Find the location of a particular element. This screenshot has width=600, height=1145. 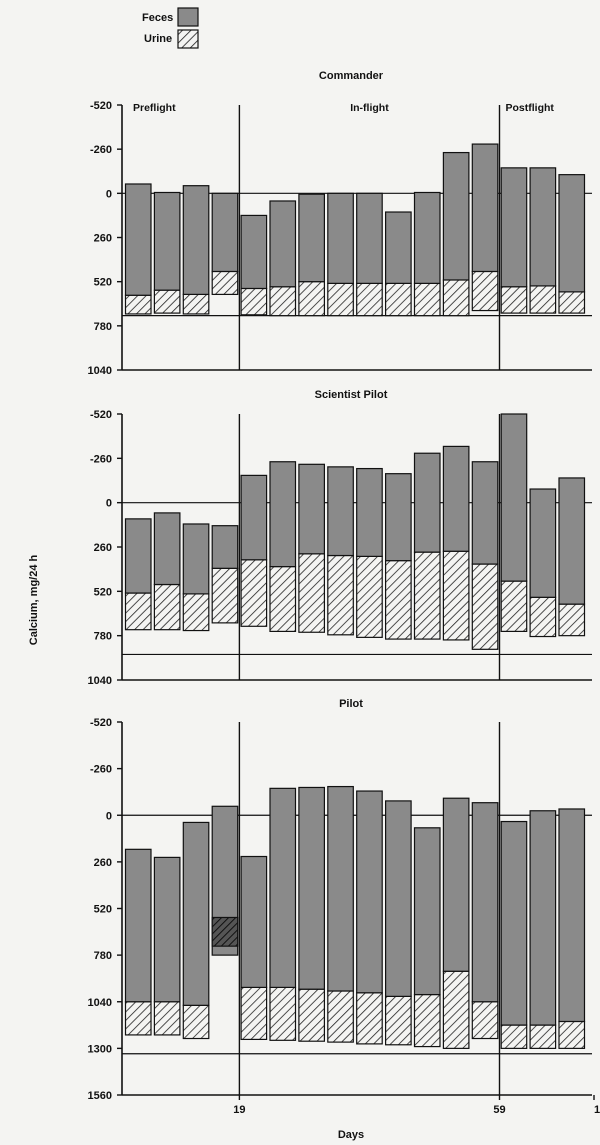

legend-urine-label: Urine is located at coordinates (158, 39).